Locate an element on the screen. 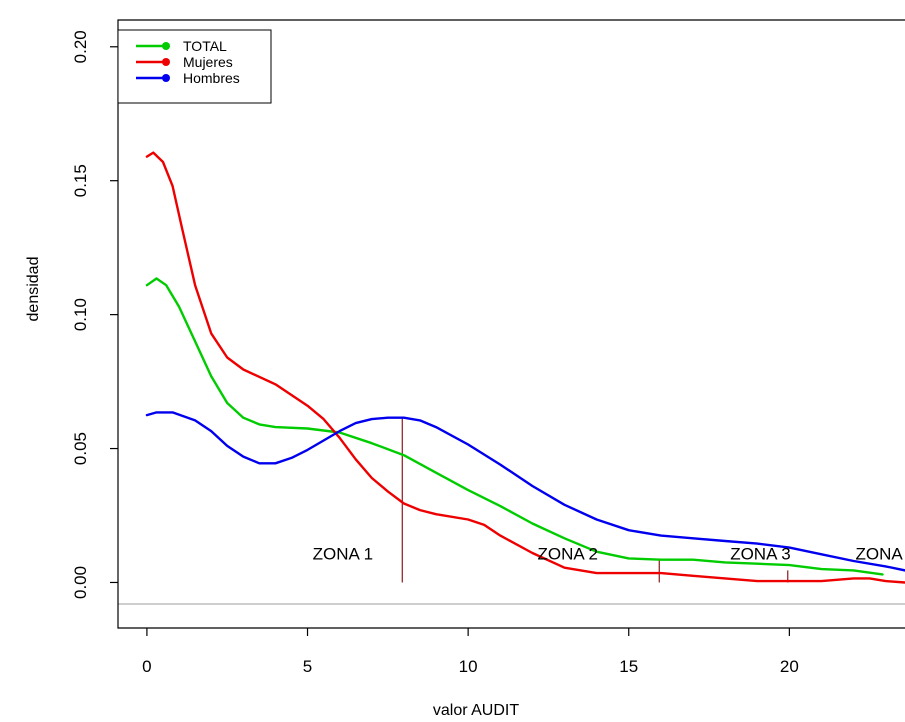 This screenshot has height=722, width=905. zone-labels: ZONA 1 ZONA 2 ZONA 3 ZONA 4 is located at coordinates (609, 554).